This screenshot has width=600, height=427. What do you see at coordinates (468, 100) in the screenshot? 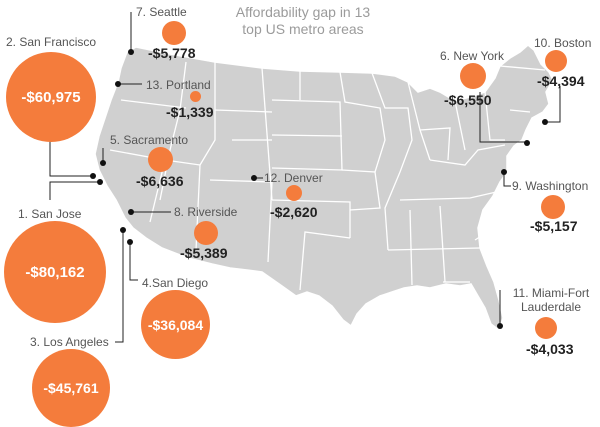
I see `new-york-value: -$6,550` at bounding box center [468, 100].